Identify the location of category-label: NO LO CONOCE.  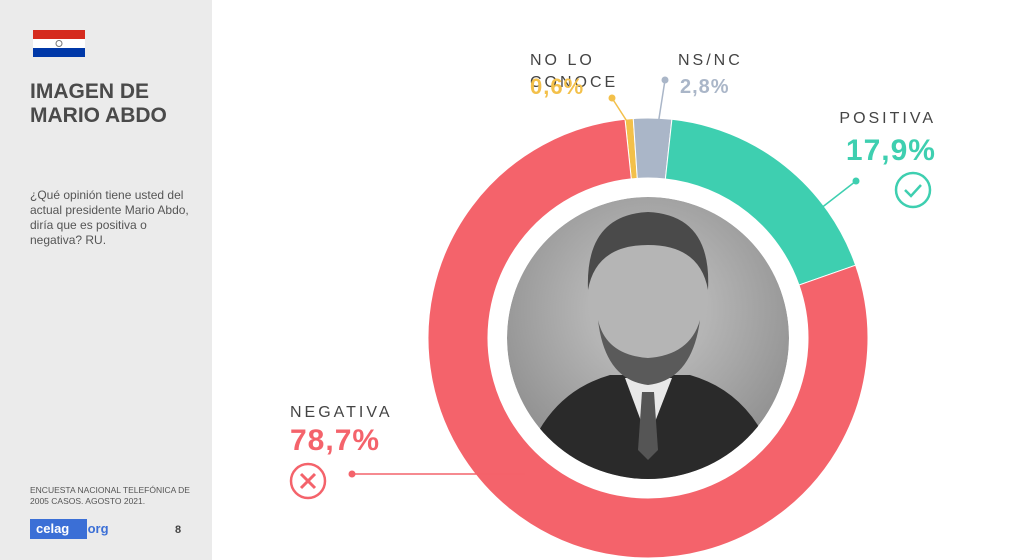
(574, 71).